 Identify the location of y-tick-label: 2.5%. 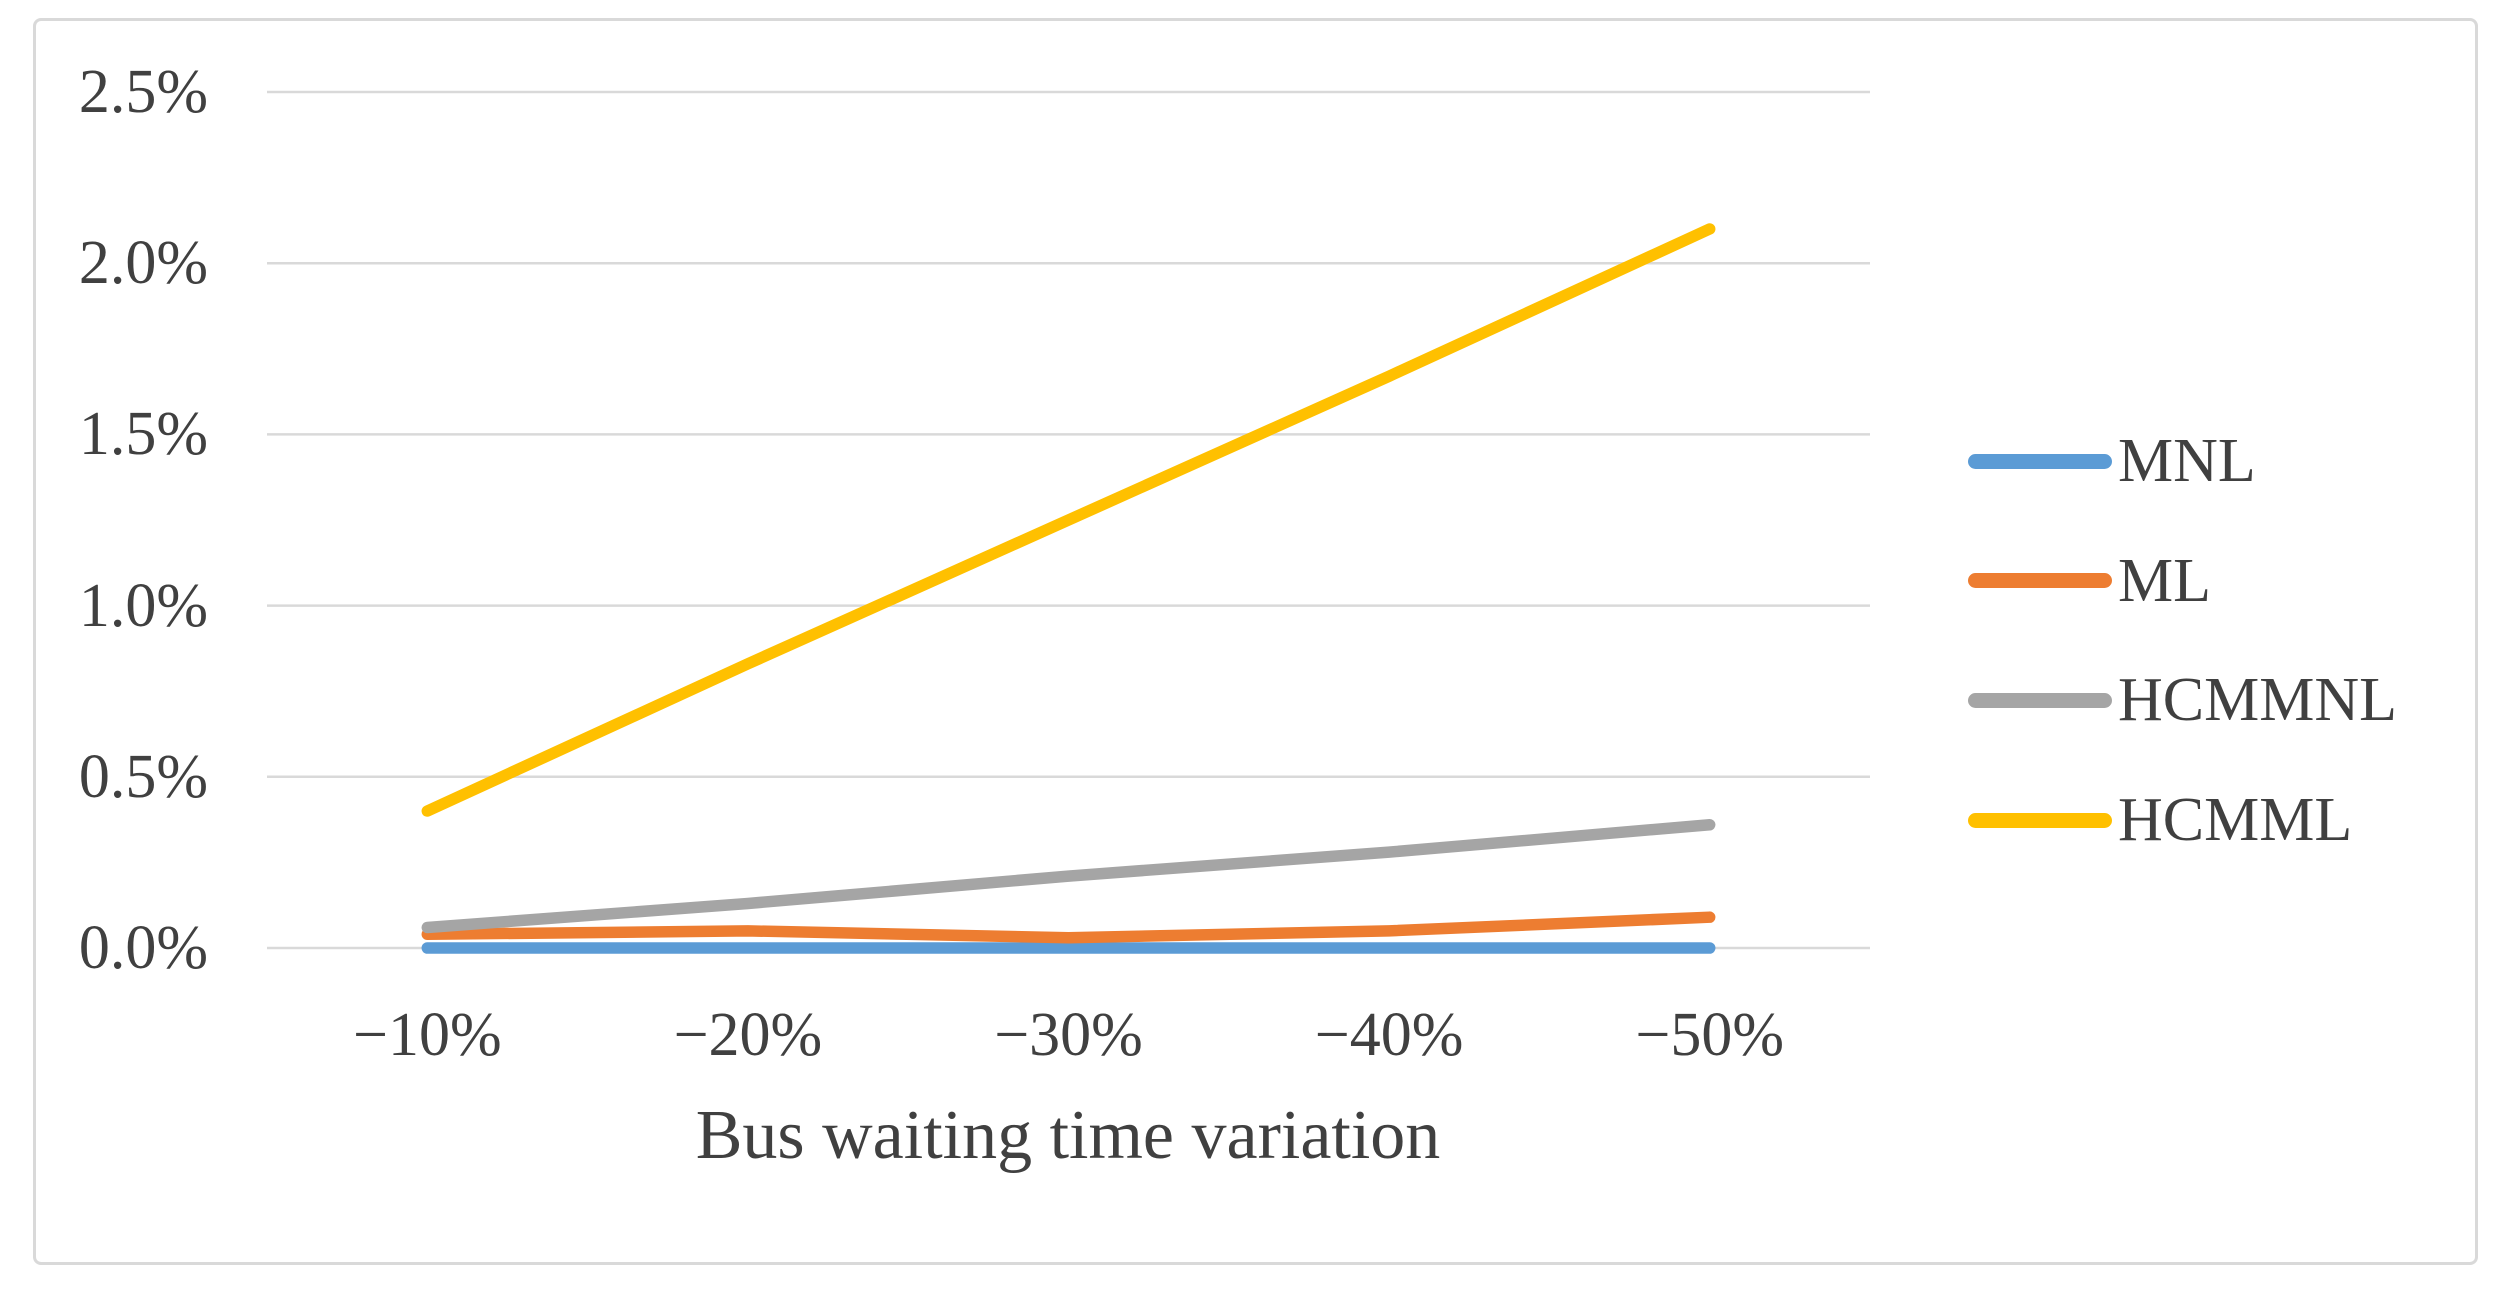
(143, 92).